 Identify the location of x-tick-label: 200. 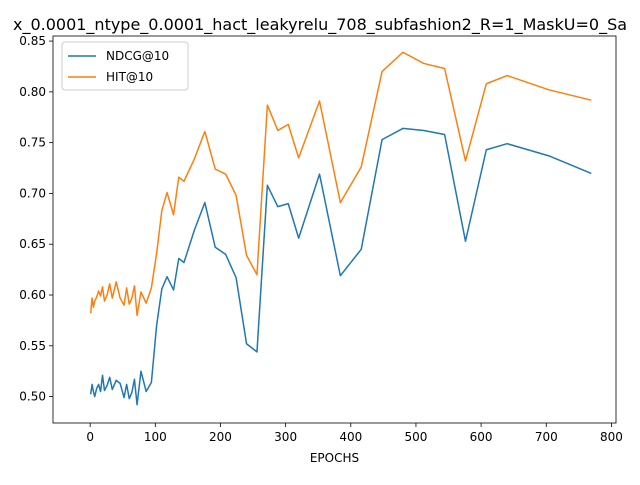
(220, 437).